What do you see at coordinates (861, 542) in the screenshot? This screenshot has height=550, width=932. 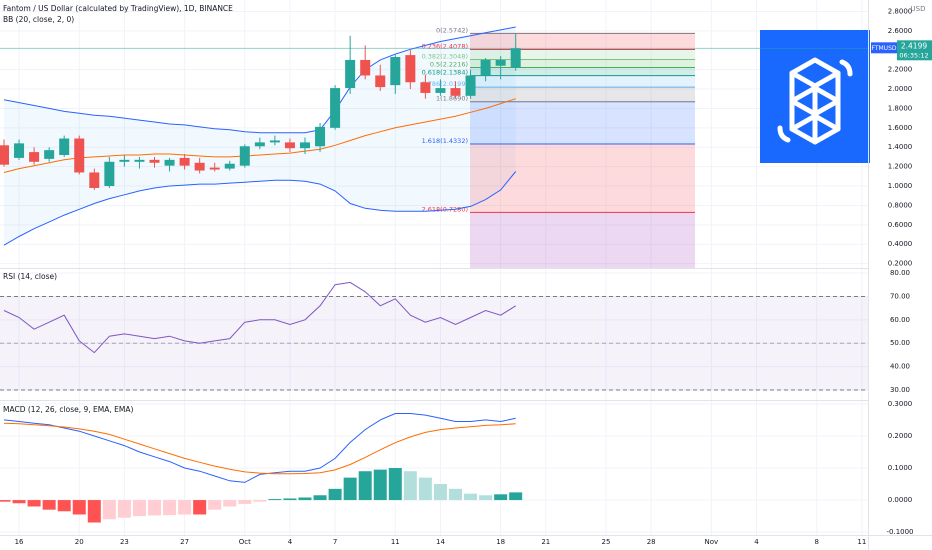 I see `x-tick-label: 11` at bounding box center [861, 542].